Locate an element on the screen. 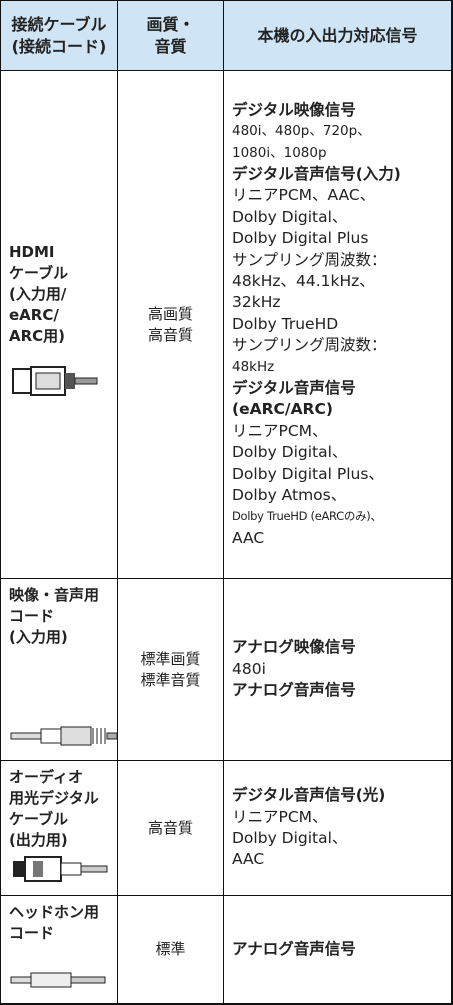 This screenshot has width=453, height=1005. text-line: 48kHz is located at coordinates (253, 366).